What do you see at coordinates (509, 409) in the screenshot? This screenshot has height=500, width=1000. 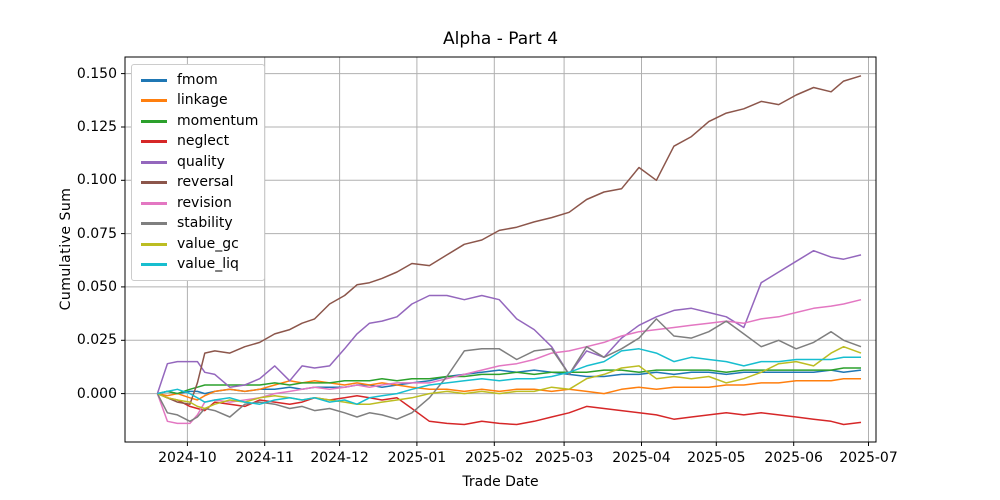 I see `series-line-neglect` at bounding box center [509, 409].